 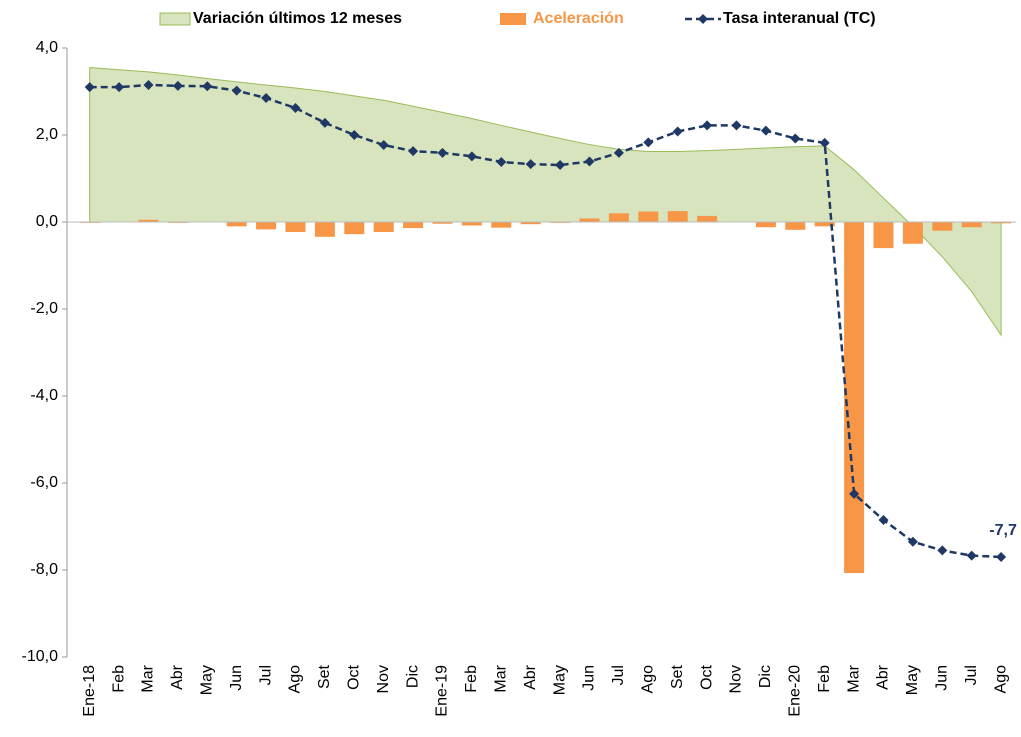 I want to click on y-tick-label: -6,0, so click(x=44, y=482).